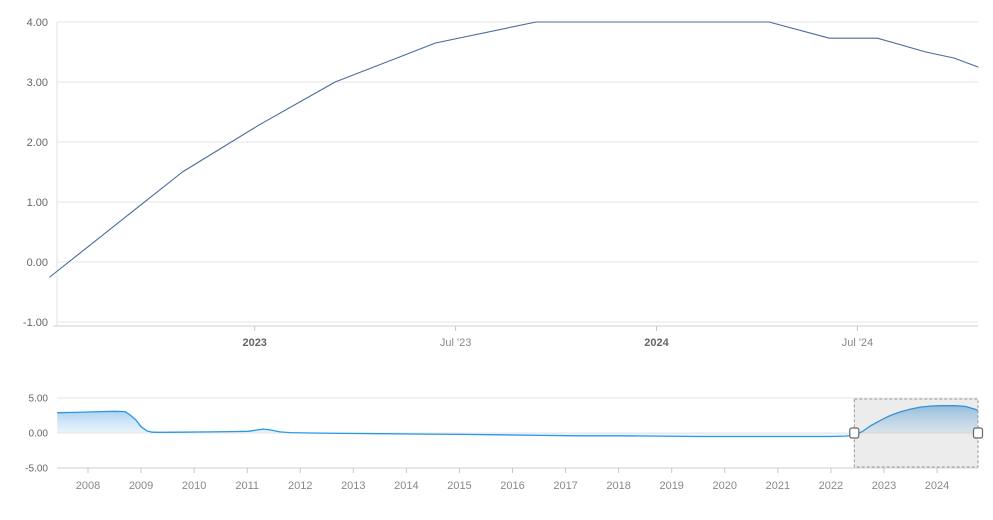  I want to click on main-x-axis-label: 2024, so click(656, 343).